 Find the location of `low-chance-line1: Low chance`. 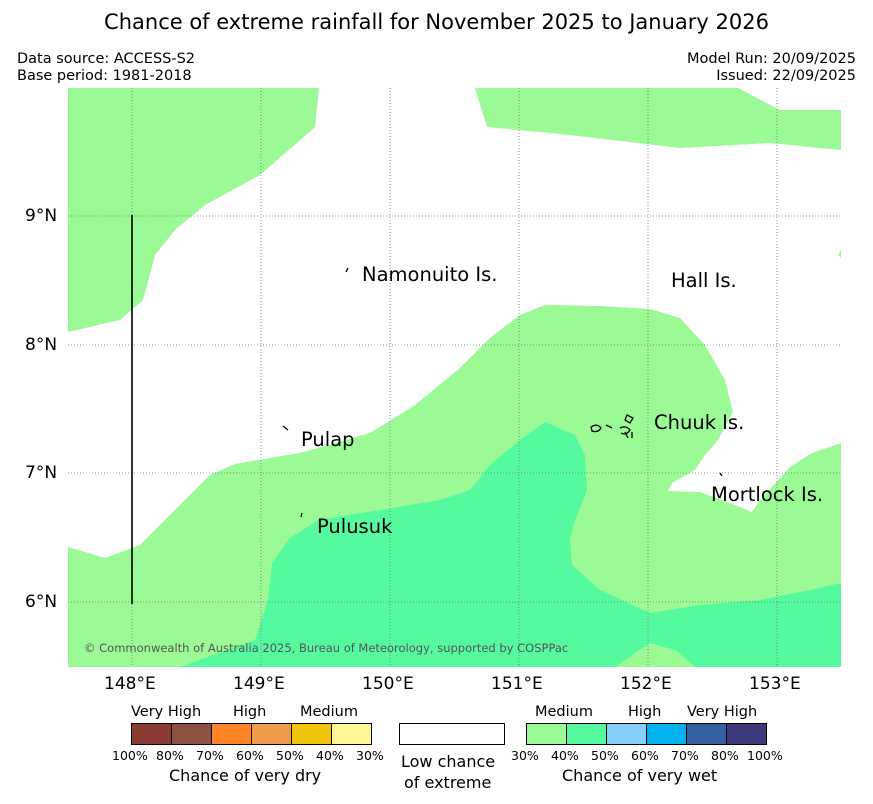

low-chance-line1: Low chance is located at coordinates (448, 761).